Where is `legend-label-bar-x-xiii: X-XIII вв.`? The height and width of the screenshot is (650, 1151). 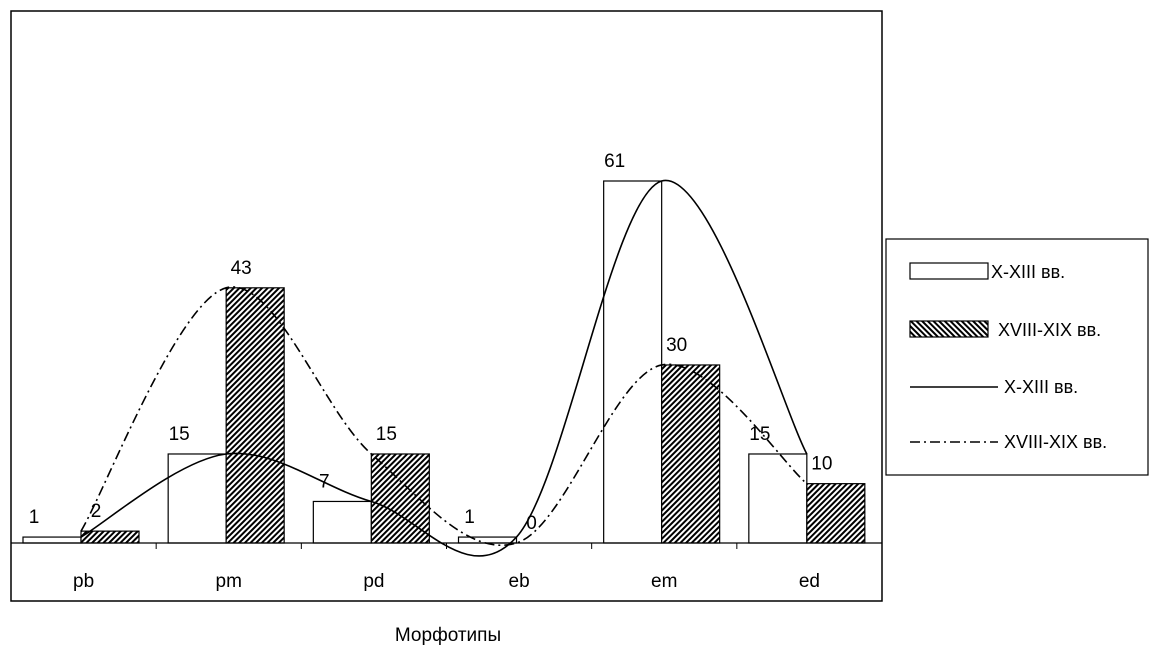
legend-label-bar-x-xiii: X-XIII вв. is located at coordinates (1028, 272).